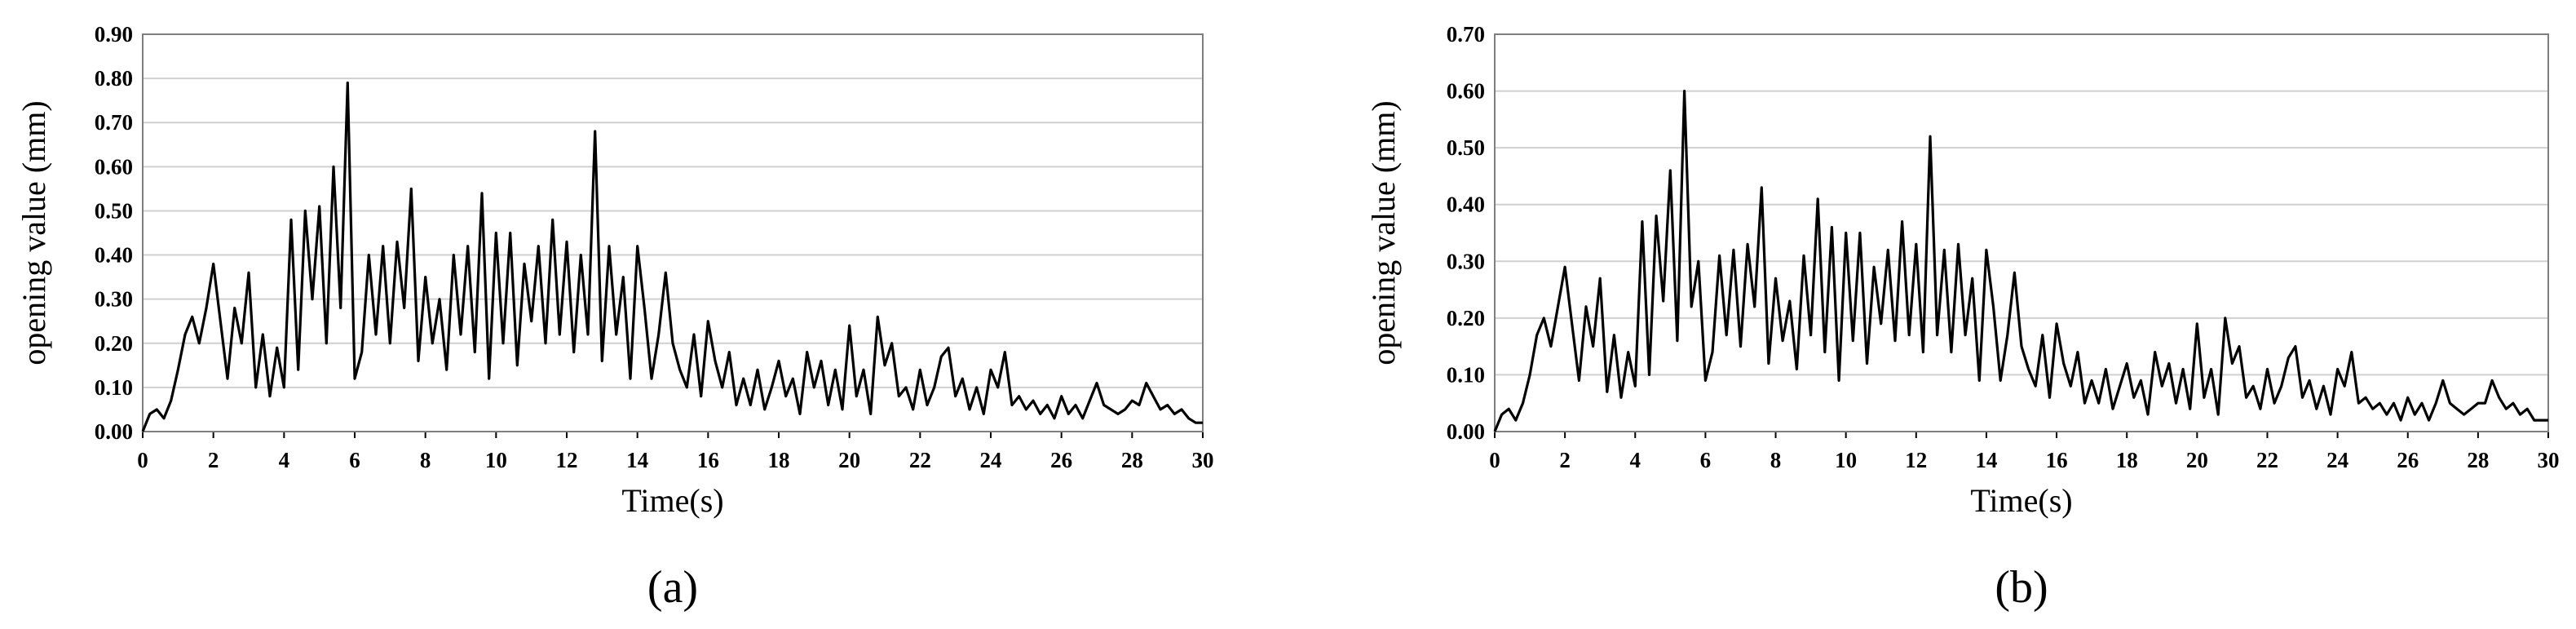 The height and width of the screenshot is (629, 2576). Describe the element at coordinates (672, 587) in the screenshot. I see `panel-caption: (a)` at that location.